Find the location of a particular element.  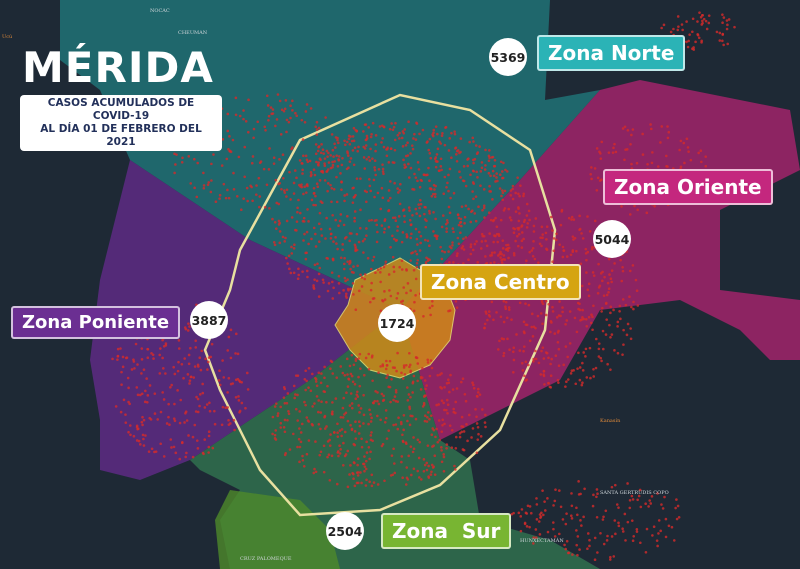

place-label: Ucú is located at coordinates (7, 37).